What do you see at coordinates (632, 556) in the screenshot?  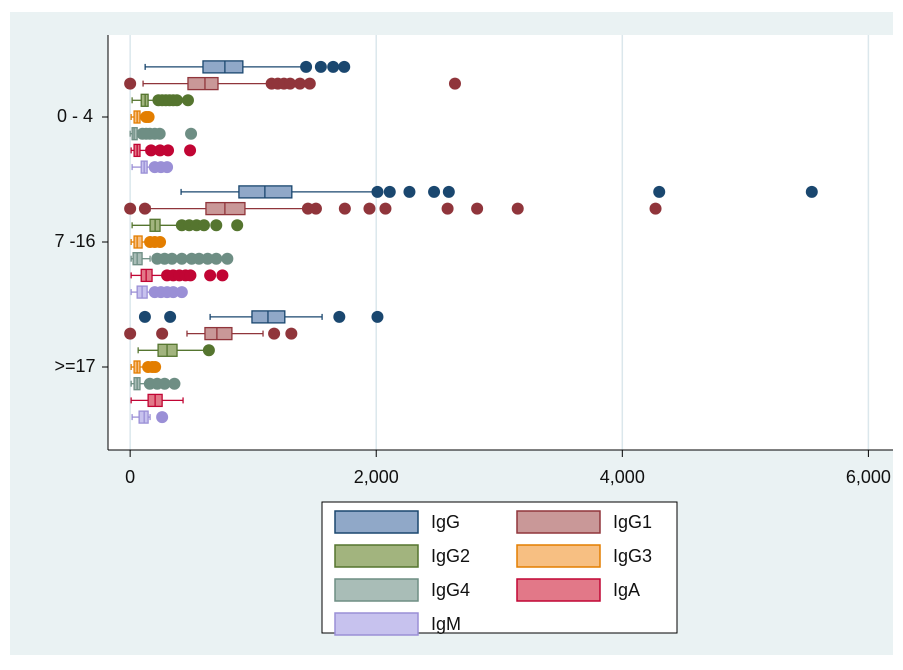 I see `legend-label: IgG3` at bounding box center [632, 556].